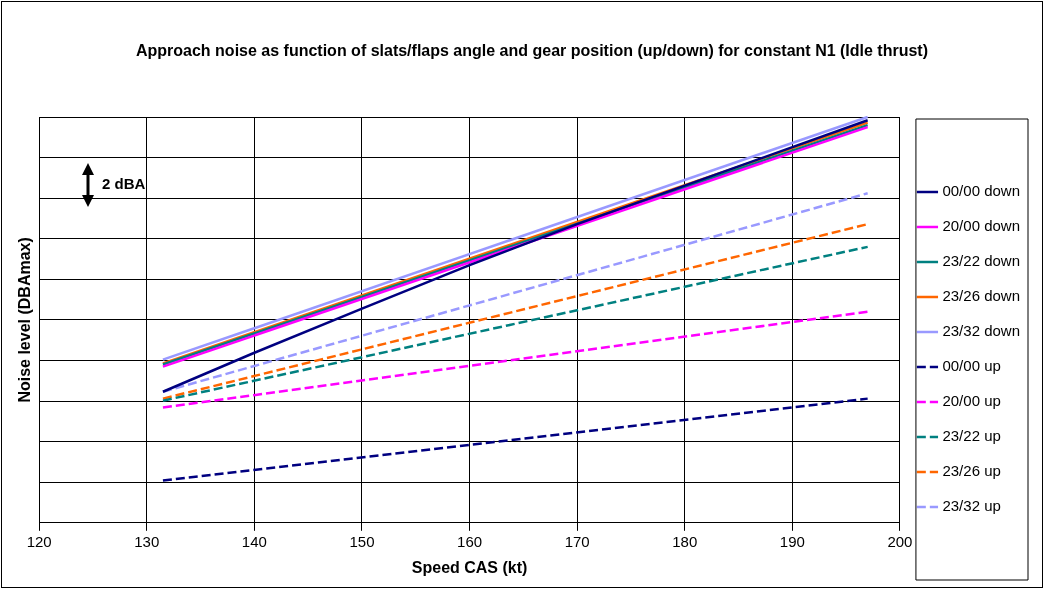 The height and width of the screenshot is (589, 1044). I want to click on x-tick-label: 160, so click(470, 541).